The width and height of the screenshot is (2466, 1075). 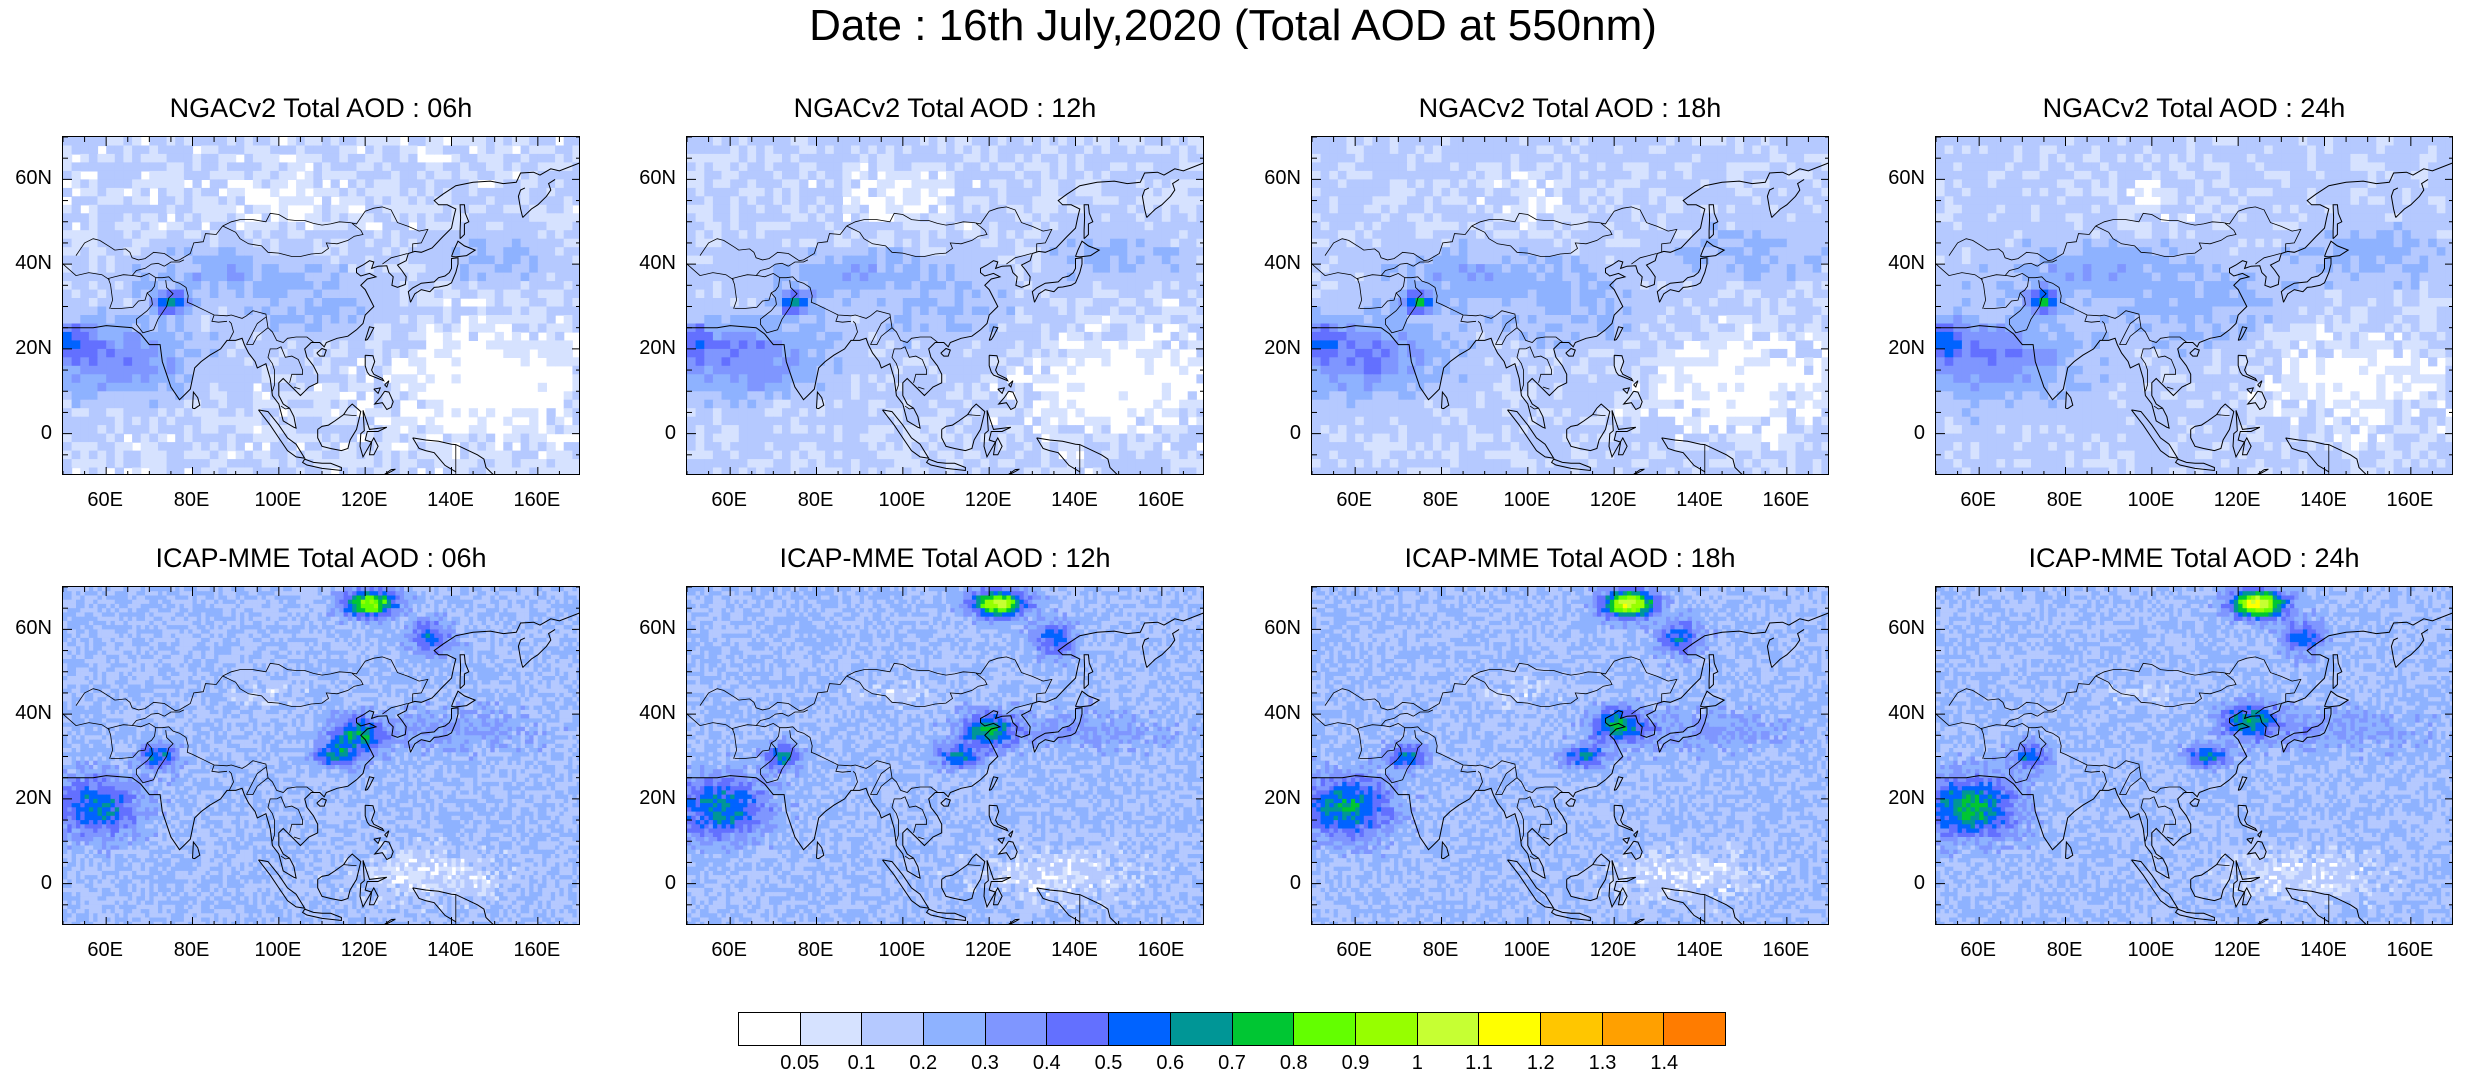 I want to click on colorbar-label: 1.2, so click(x=1541, y=1063).